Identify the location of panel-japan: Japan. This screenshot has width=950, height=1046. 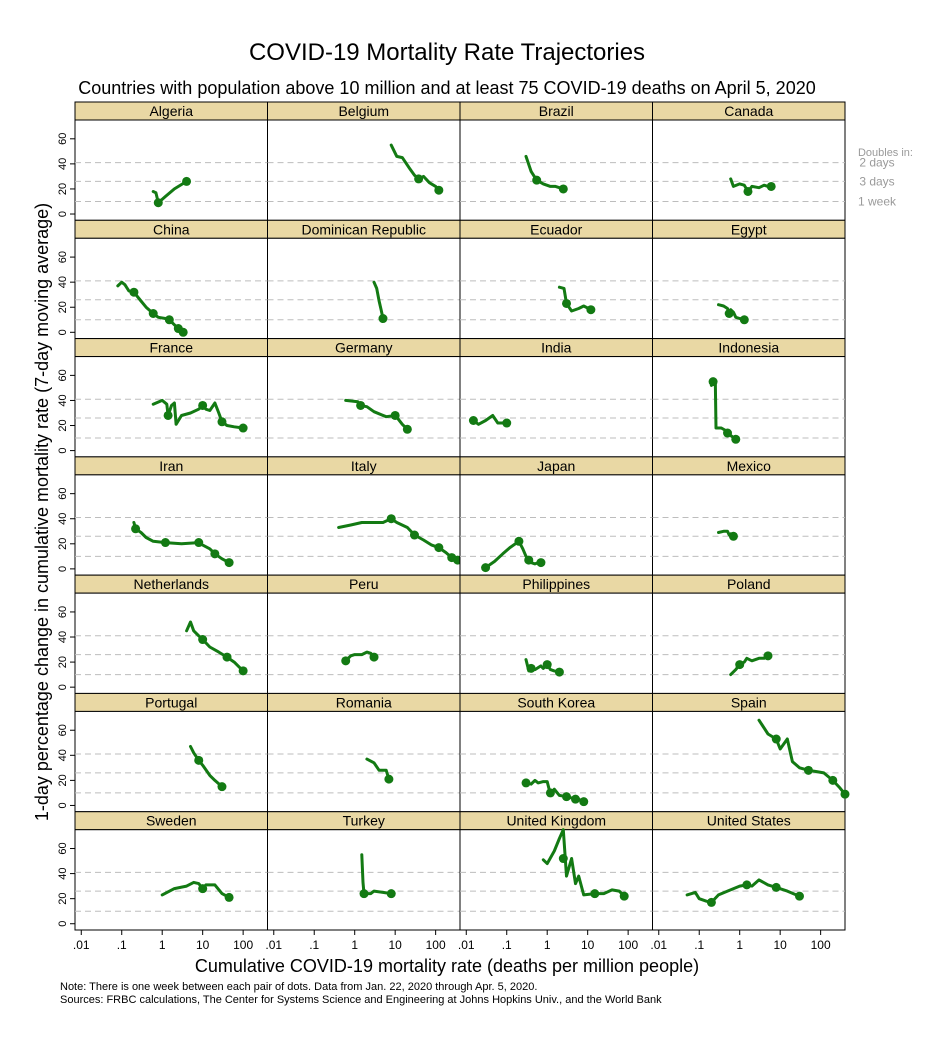
(556, 516).